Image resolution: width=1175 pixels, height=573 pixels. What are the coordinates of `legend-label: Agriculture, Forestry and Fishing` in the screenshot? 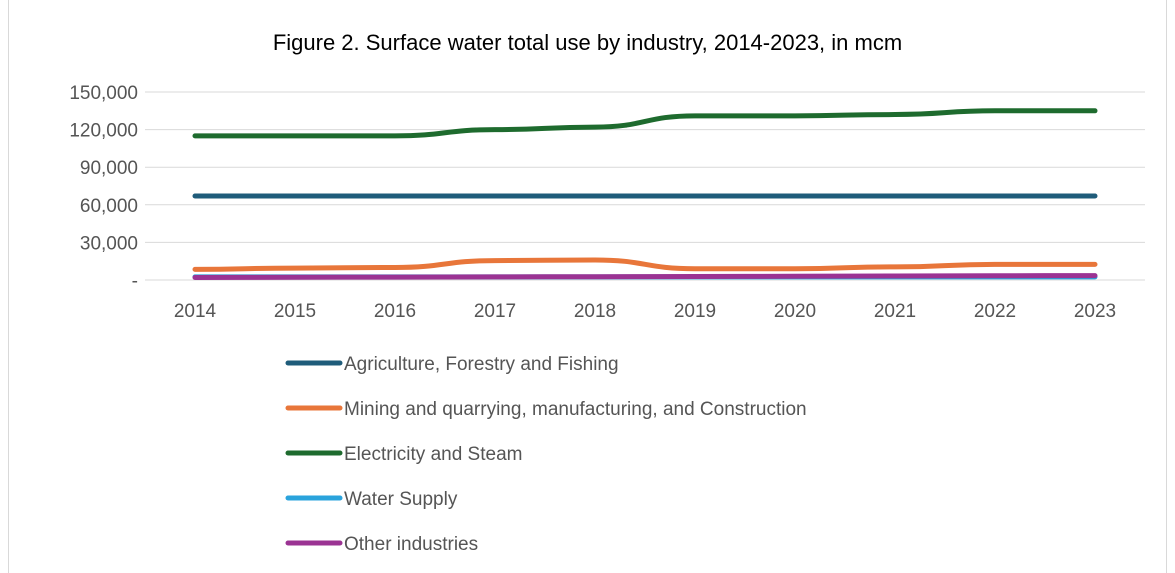 It's located at (481, 364).